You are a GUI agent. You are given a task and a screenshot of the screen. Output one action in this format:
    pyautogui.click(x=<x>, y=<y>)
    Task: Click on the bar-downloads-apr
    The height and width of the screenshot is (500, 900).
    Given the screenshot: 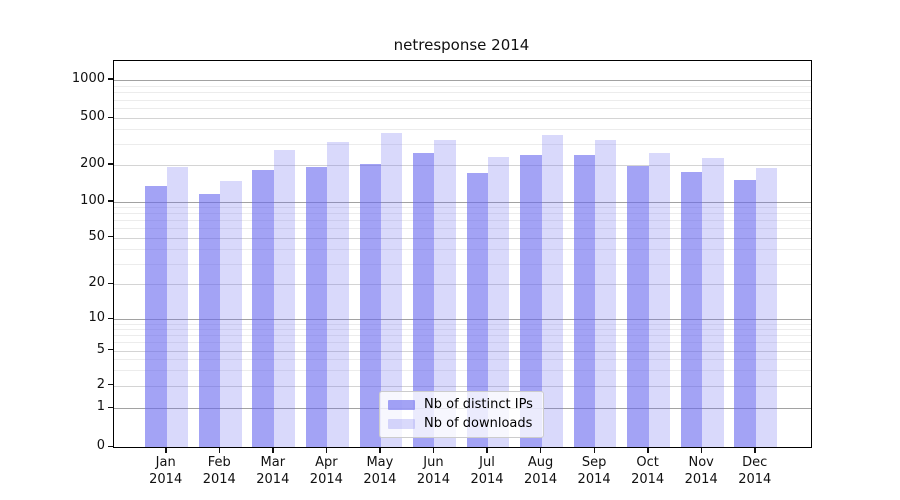 What is the action you would take?
    pyautogui.click(x=338, y=294)
    